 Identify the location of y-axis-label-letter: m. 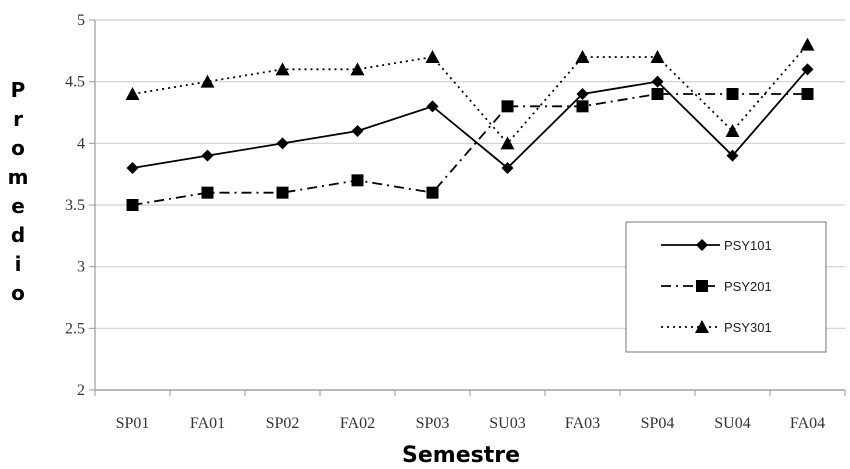
(18, 177).